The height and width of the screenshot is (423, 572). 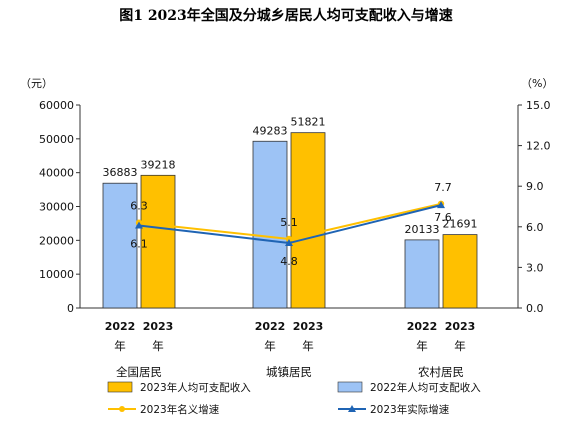 I want to click on y-axis-unit: （元）, so click(x=36, y=83).